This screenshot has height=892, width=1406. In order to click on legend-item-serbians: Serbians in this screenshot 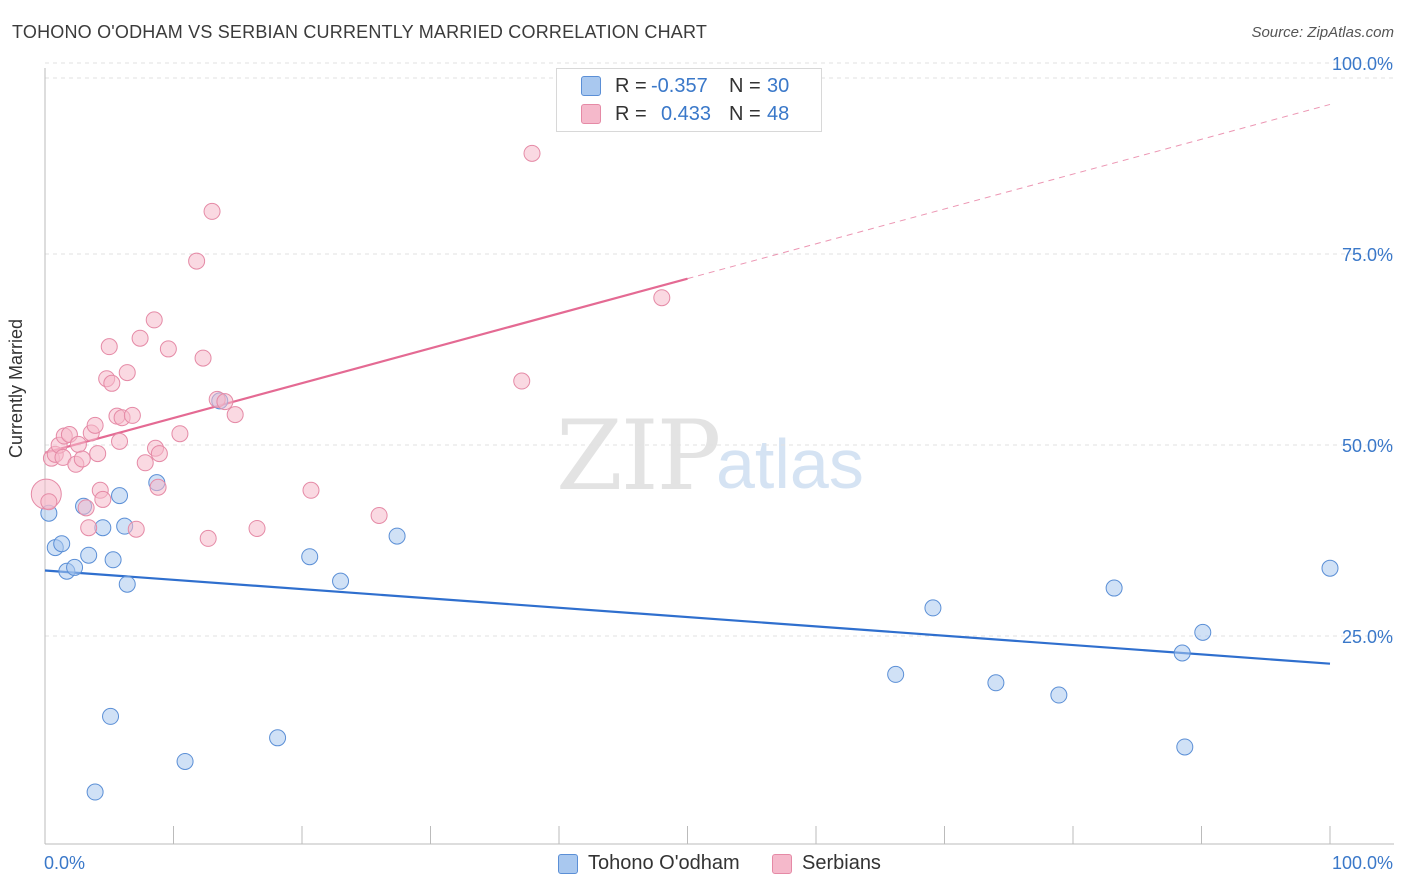, I will do `click(826, 863)`.